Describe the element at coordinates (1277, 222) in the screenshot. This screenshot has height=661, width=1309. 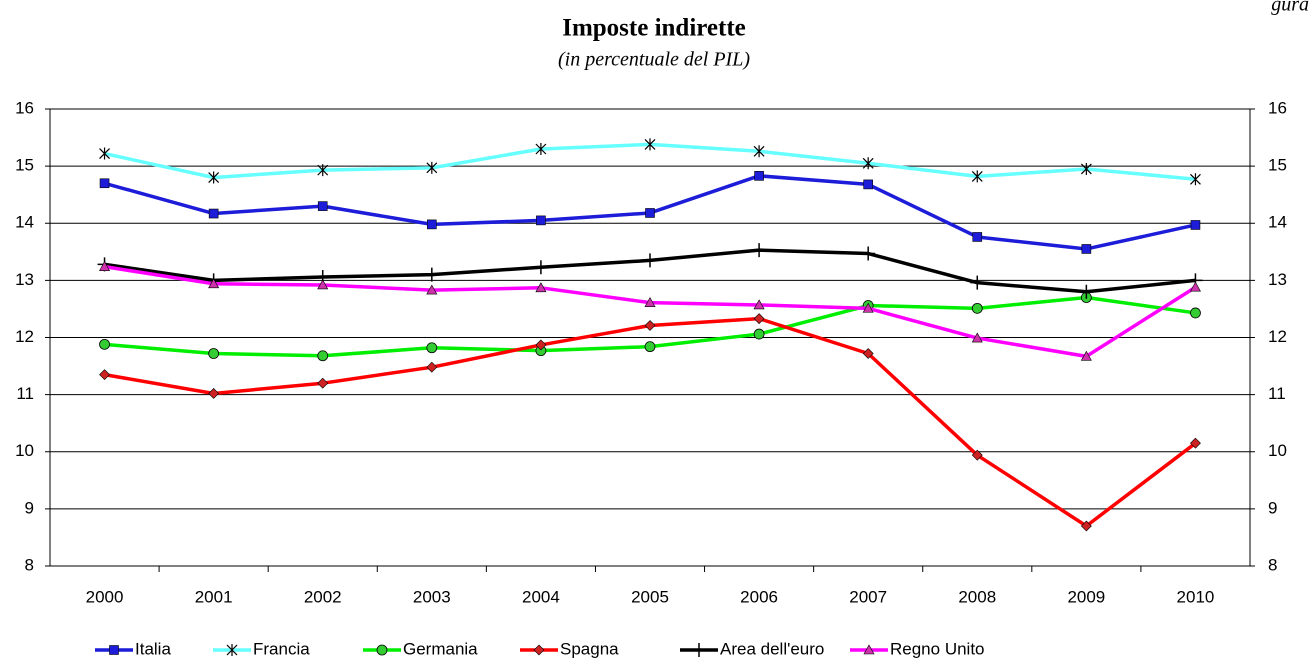
I see `y2-tick-label: 14` at that location.